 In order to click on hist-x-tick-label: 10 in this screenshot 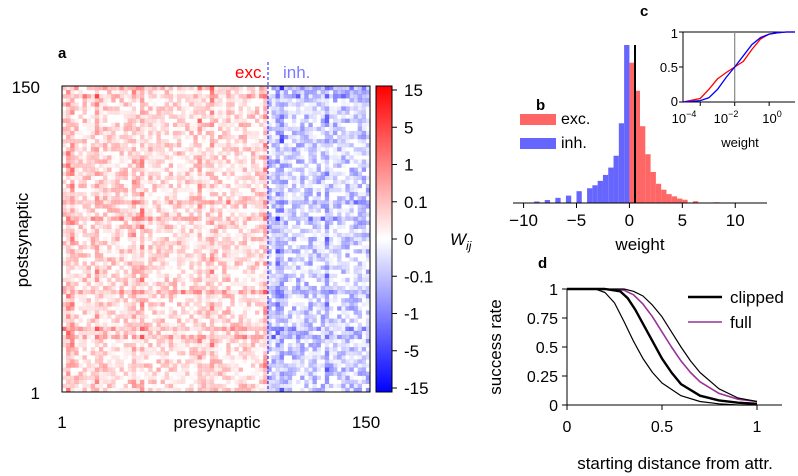, I will do `click(735, 220)`.